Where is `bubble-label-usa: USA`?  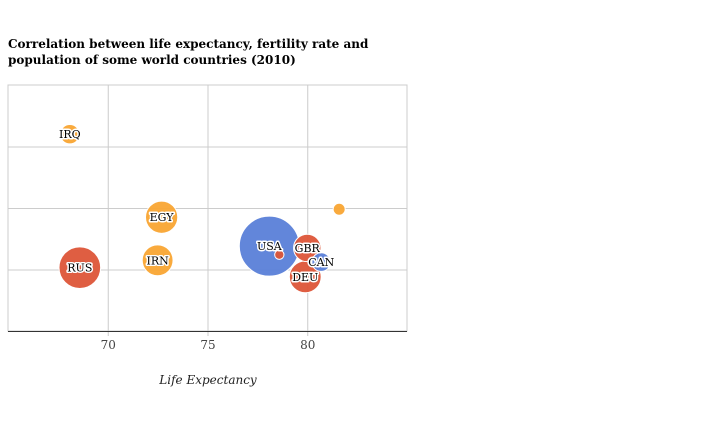 bubble-label-usa: USA is located at coordinates (270, 246).